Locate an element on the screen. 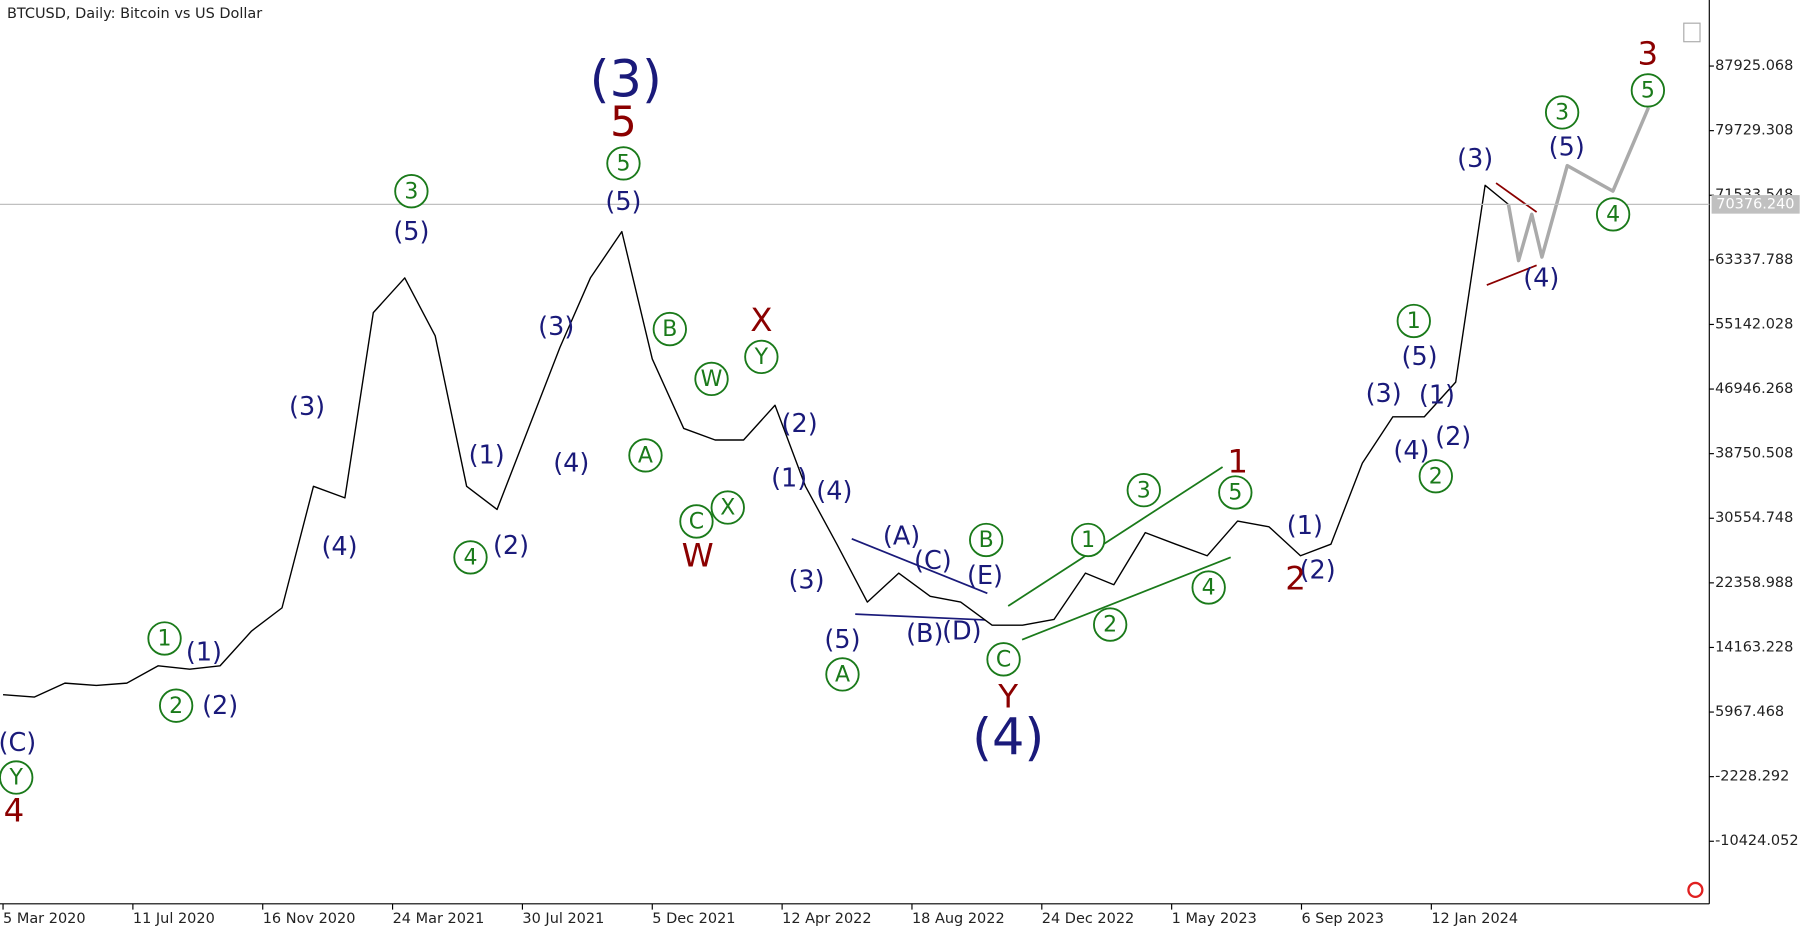  y-tick-label: -2228.292 is located at coordinates (1752, 777).